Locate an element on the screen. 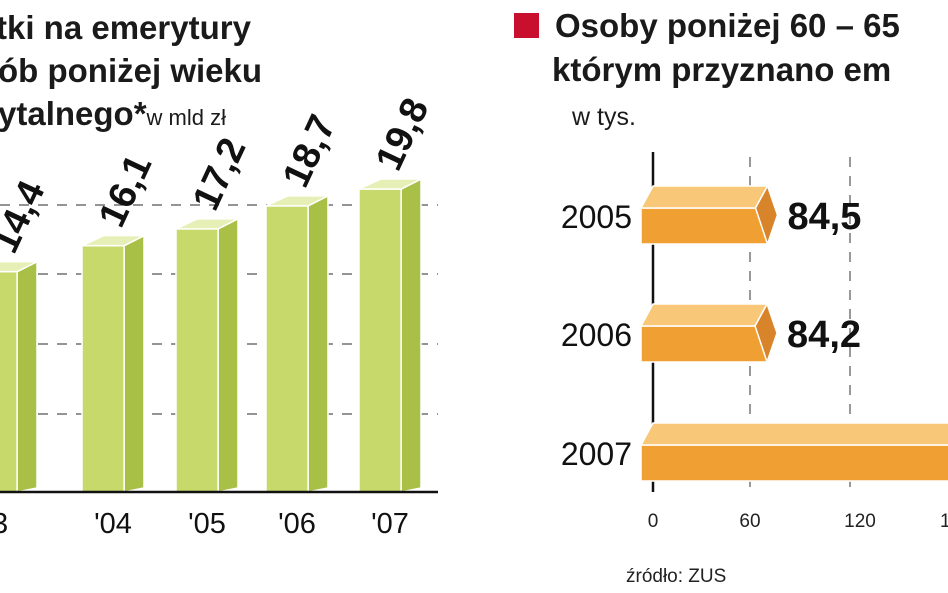 This screenshot has height=593, width=948. right-xtick-3: 1 is located at coordinates (944, 521).